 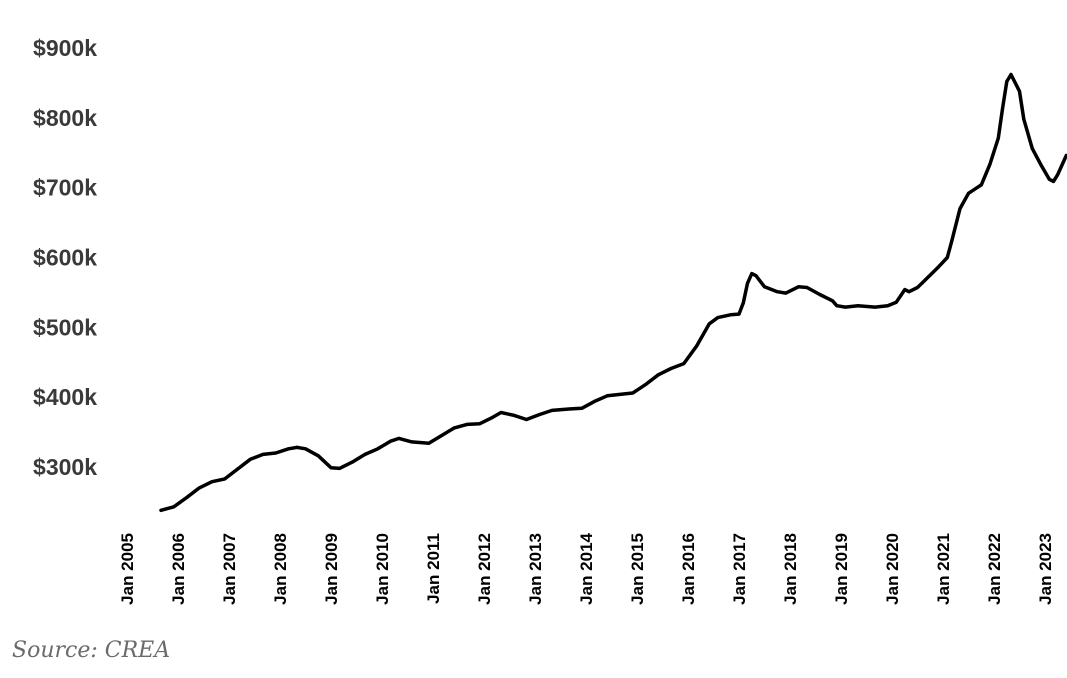 I want to click on y-tick-label: $900k, so click(x=65, y=48).